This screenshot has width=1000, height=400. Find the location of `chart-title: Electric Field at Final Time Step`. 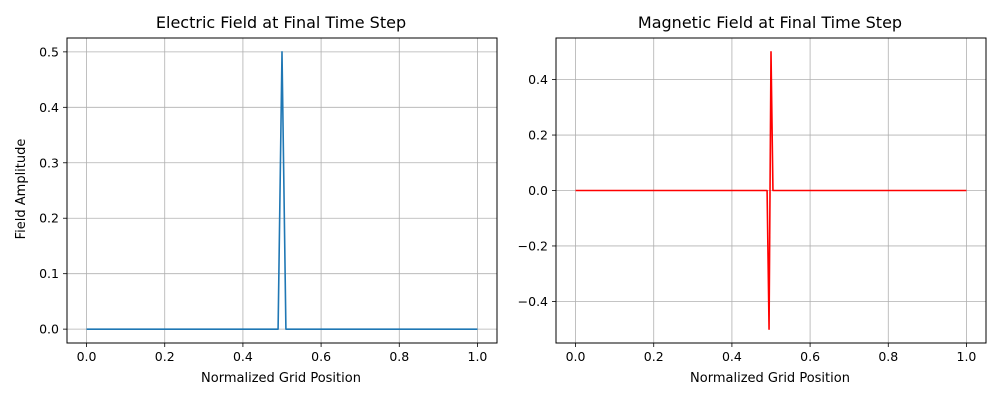

chart-title: Electric Field at Final Time Step is located at coordinates (281, 22).